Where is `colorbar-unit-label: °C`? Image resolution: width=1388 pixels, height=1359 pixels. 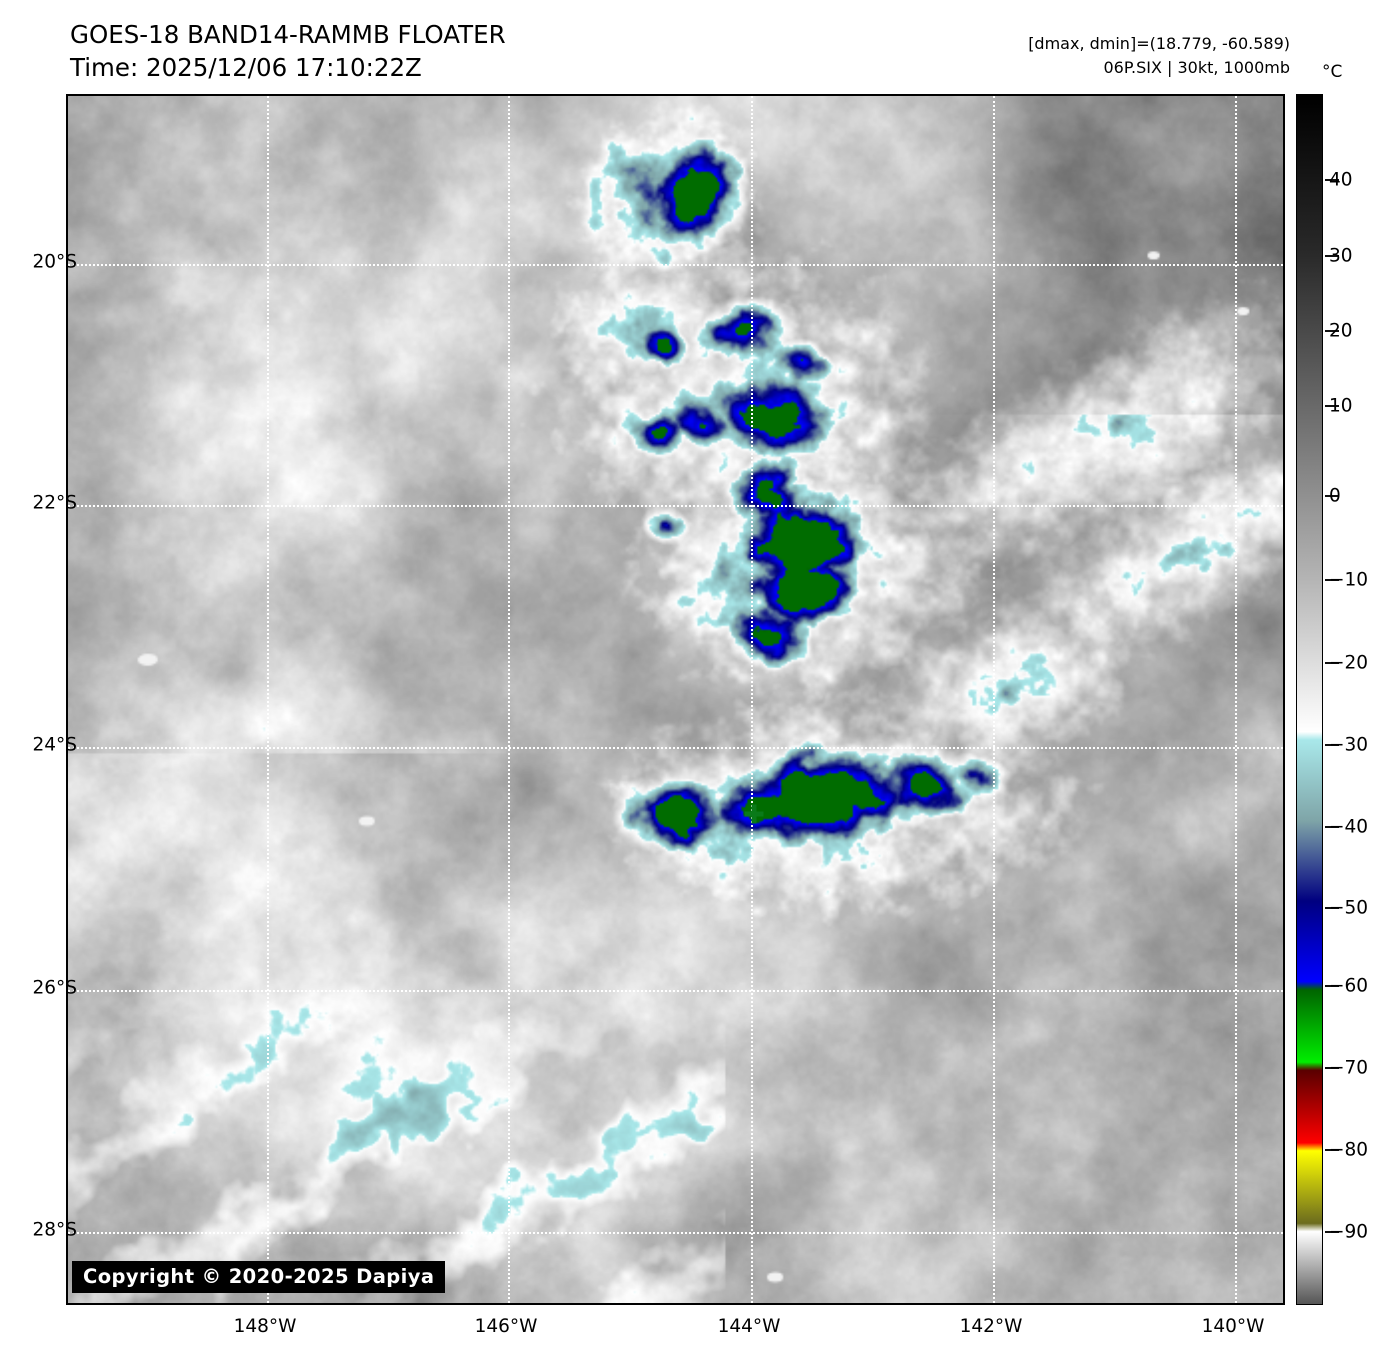 colorbar-unit-label: °C is located at coordinates (1332, 72).